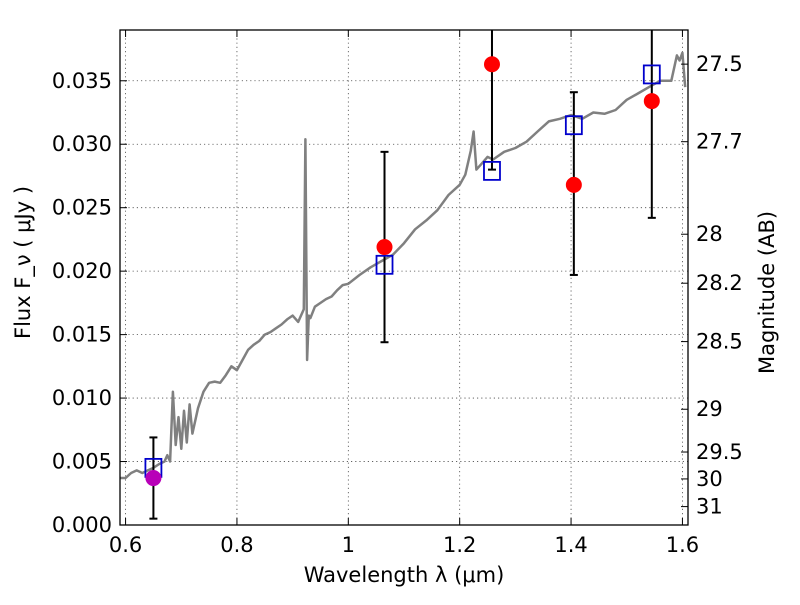 The image size is (800, 605). What do you see at coordinates (23, 262) in the screenshot?
I see `y-axis-label: Flux F_ν ( μJy )` at bounding box center [23, 262].